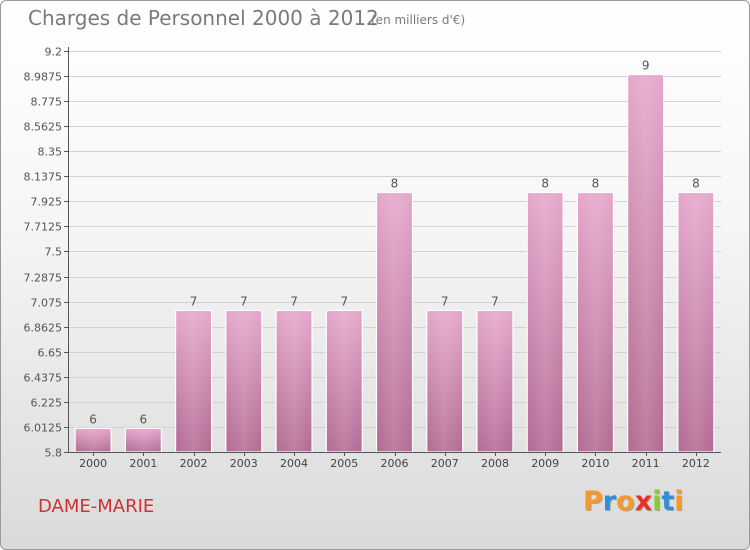  I want to click on x-tick-label: 2001, so click(143, 463).